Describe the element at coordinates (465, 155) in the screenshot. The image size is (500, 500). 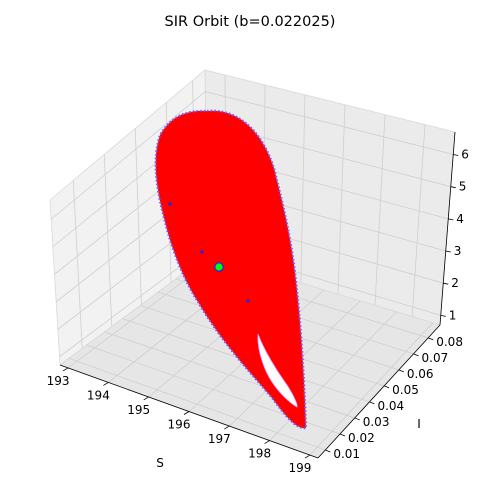
I see `z-tick-label: 6` at that location.